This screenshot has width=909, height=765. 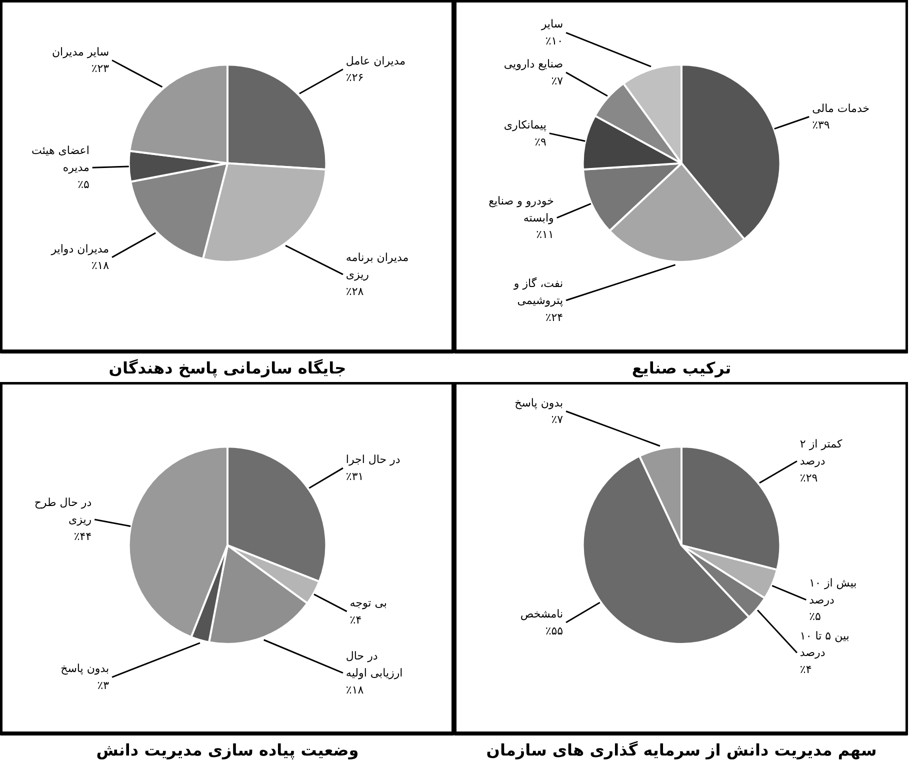 What do you see at coordinates (841, 108) in the screenshot?
I see `slice-label: خدمات مالی` at bounding box center [841, 108].